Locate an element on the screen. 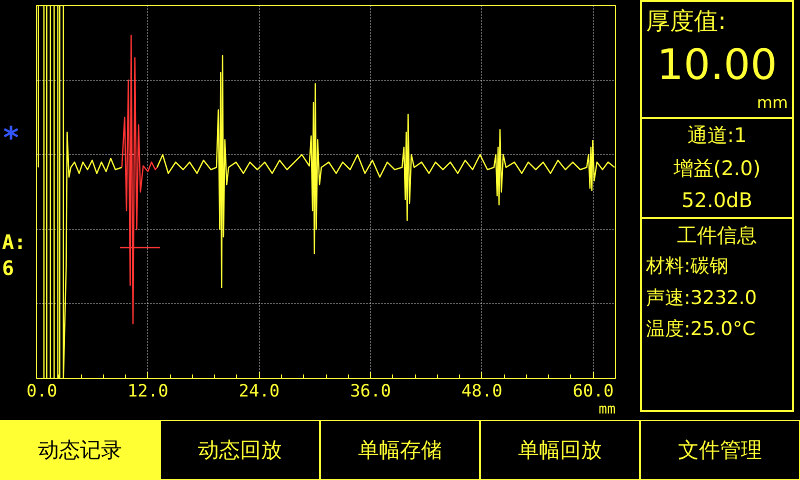  x-axis-title: mm is located at coordinates (607, 410).